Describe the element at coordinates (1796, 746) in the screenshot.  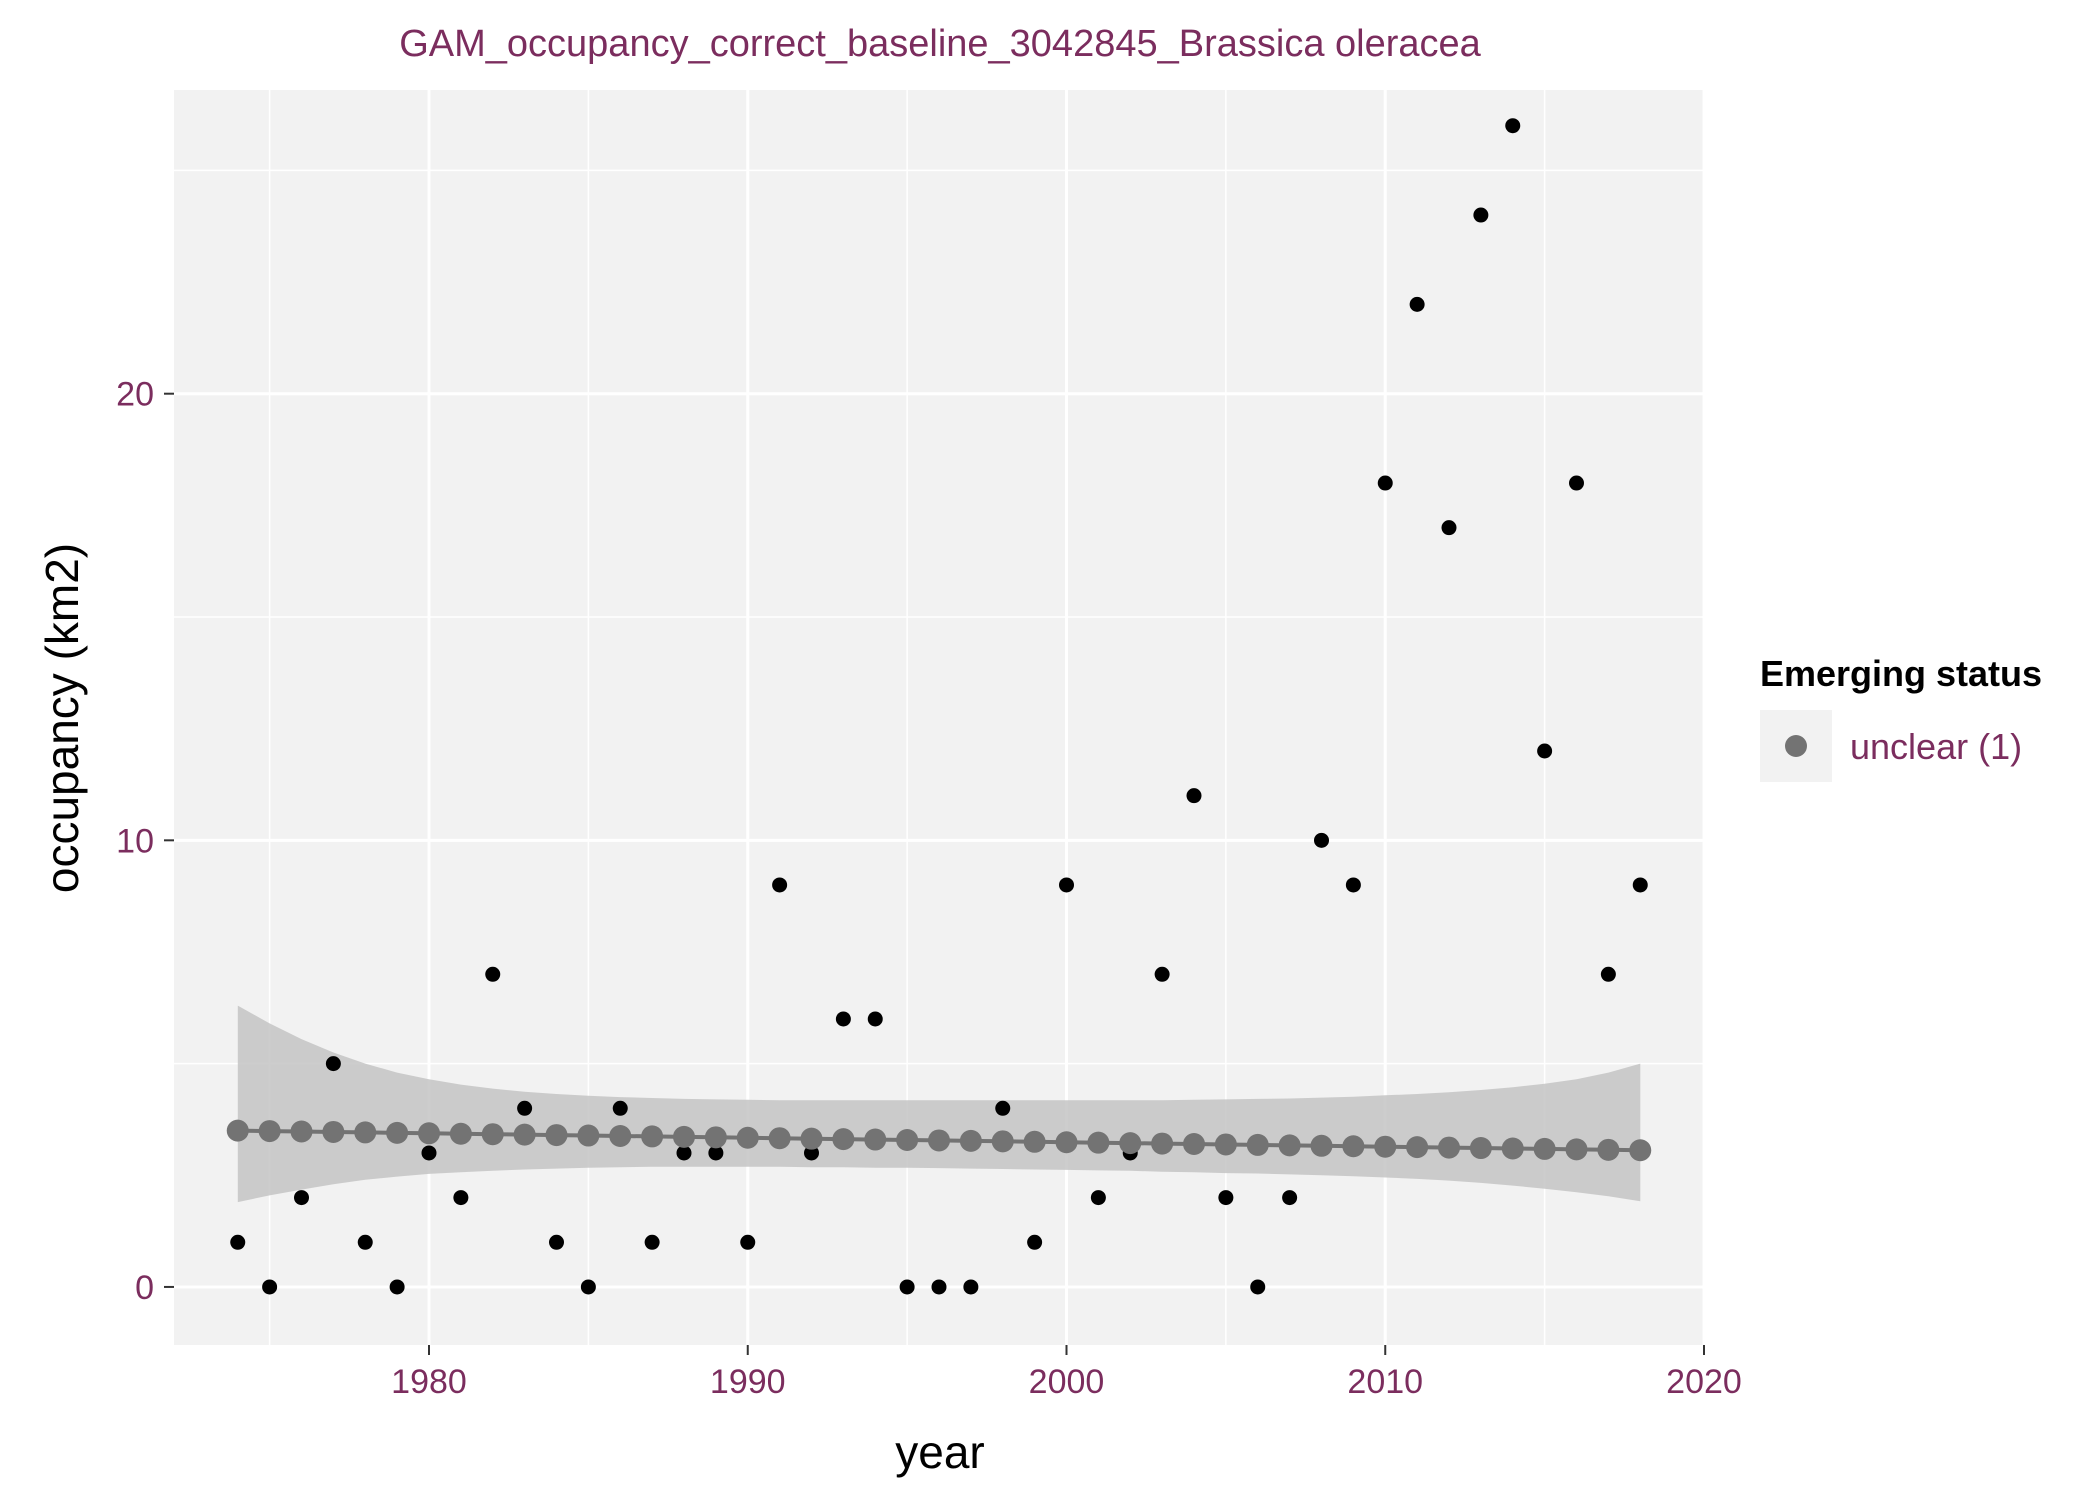
I see `legend-key-point` at that location.